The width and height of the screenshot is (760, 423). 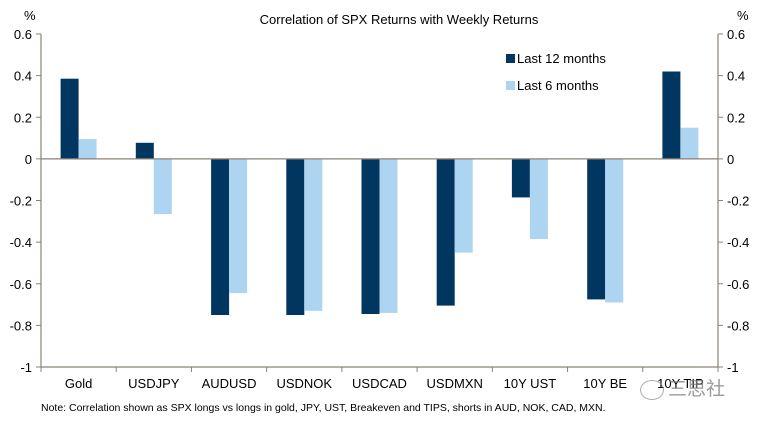 What do you see at coordinates (733, 367) in the screenshot?
I see `y-tick-label-right: -1` at bounding box center [733, 367].